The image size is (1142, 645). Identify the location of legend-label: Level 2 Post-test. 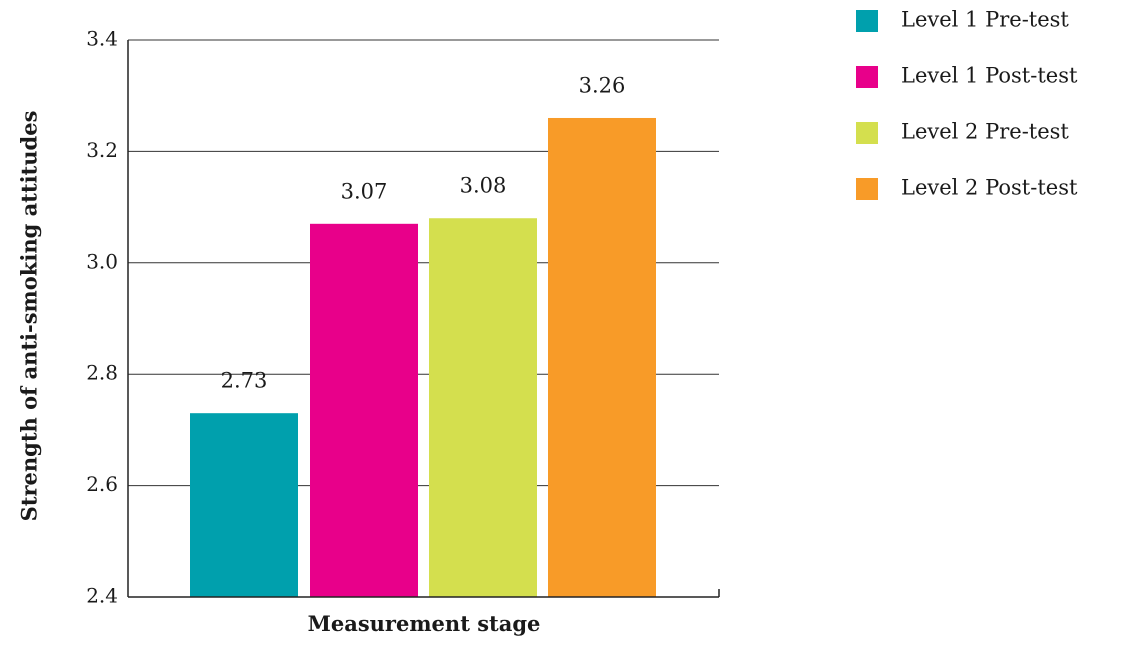
(989, 188).